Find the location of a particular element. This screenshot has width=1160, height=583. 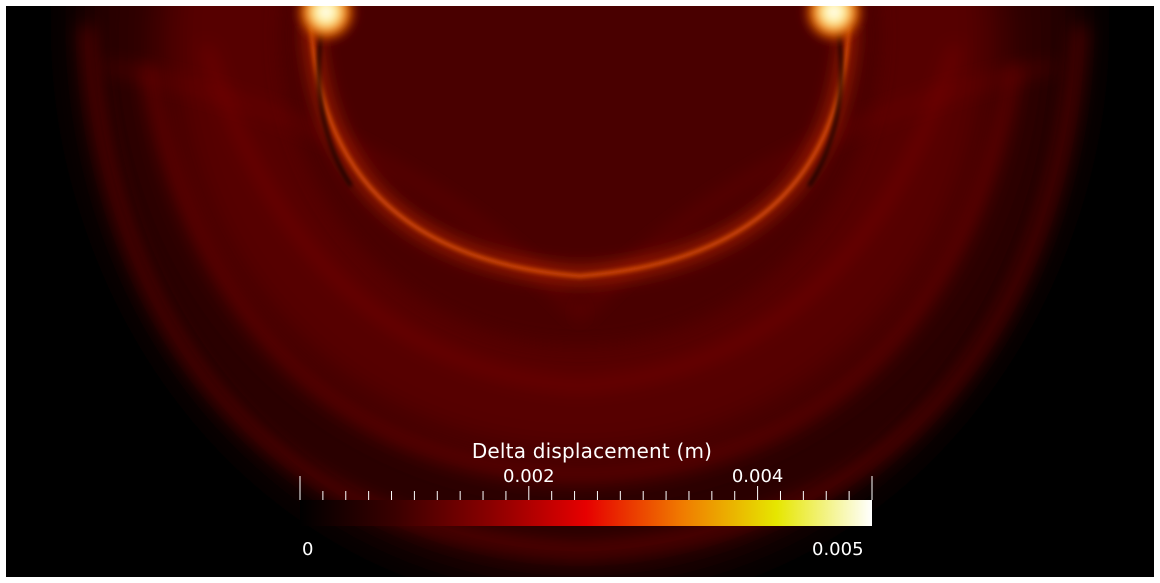

right-source is located at coordinates (834, 26).